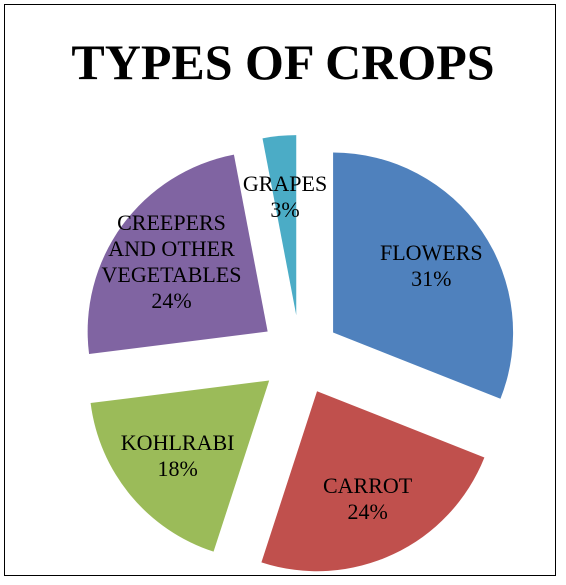  Describe the element at coordinates (285, 183) in the screenshot. I see `category-label: GRAPES` at that location.